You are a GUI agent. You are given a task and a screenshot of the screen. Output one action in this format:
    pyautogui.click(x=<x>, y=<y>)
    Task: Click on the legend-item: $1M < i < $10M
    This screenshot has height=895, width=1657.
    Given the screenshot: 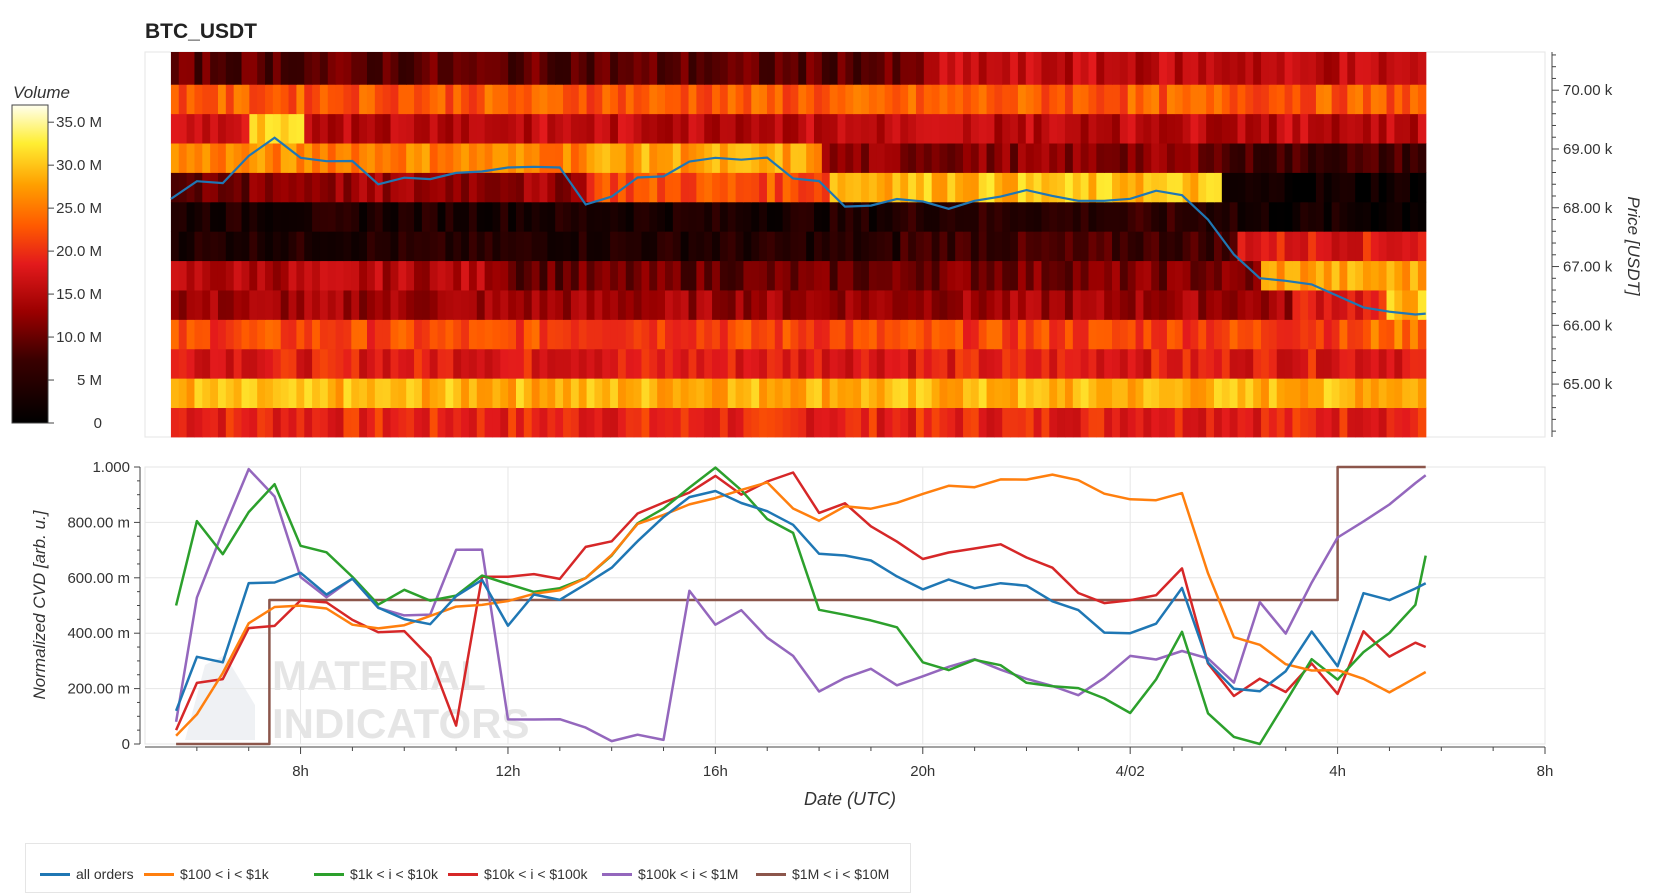 What is the action you would take?
    pyautogui.click(x=822, y=874)
    